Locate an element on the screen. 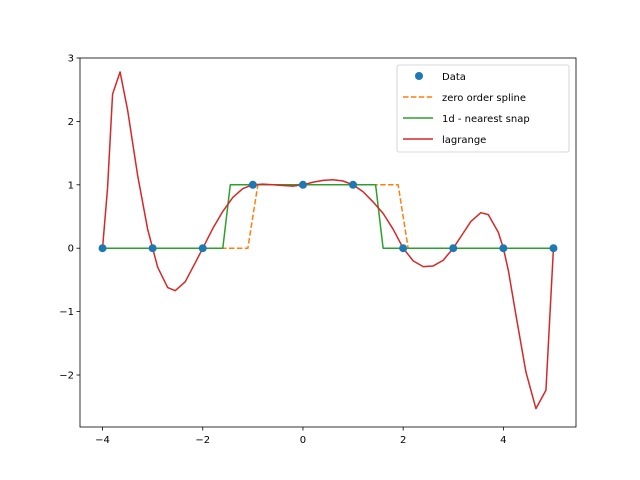 Image resolution: width=640 pixels, height=480 pixels. x-tick-label: −4 is located at coordinates (102, 440).